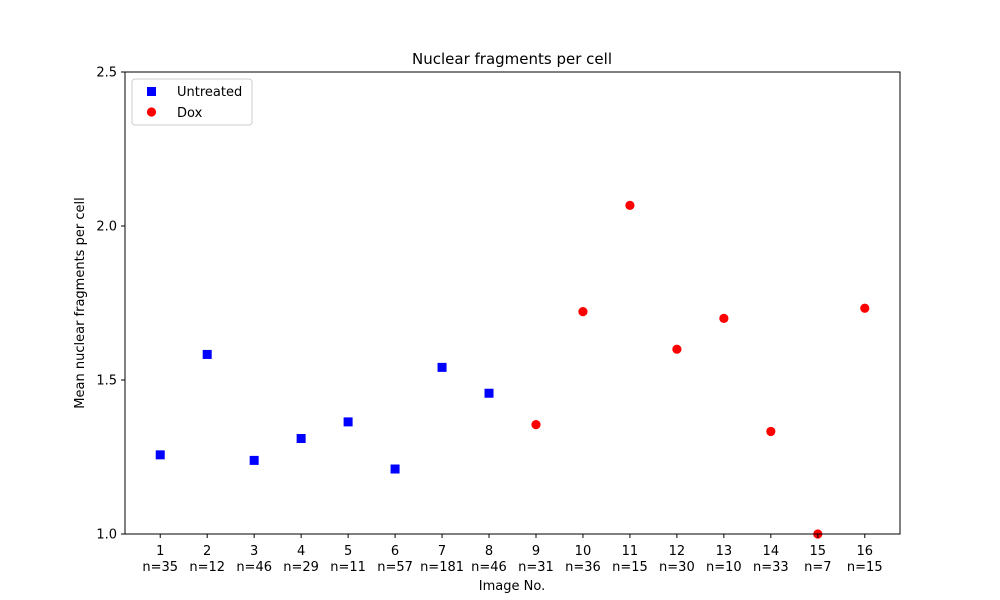 The image size is (1000, 600). What do you see at coordinates (536, 551) in the screenshot?
I see `x-tick-label: 9` at bounding box center [536, 551].